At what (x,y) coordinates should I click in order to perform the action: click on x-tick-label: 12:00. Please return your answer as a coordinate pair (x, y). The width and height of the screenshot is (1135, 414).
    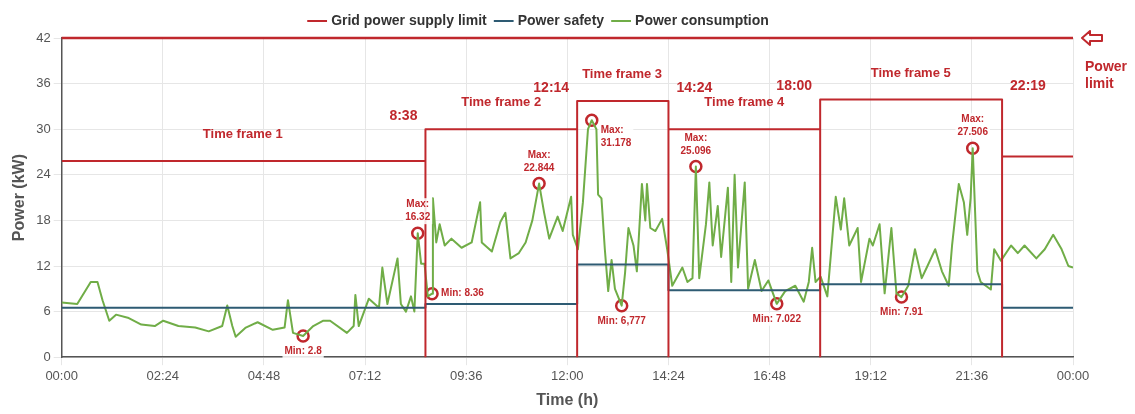
    Looking at the image, I should click on (567, 375).